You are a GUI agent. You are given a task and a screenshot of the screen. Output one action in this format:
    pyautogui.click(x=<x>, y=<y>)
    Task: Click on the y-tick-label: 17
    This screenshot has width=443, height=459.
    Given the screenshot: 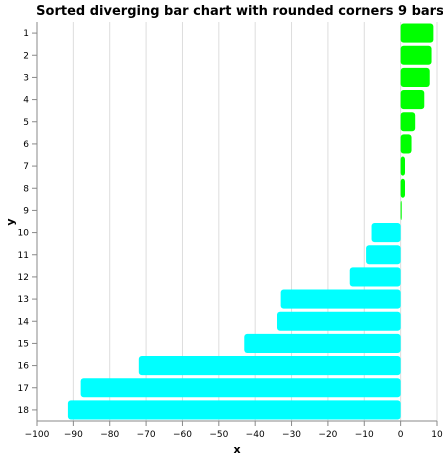 What is the action you would take?
    pyautogui.click(x=23, y=389)
    